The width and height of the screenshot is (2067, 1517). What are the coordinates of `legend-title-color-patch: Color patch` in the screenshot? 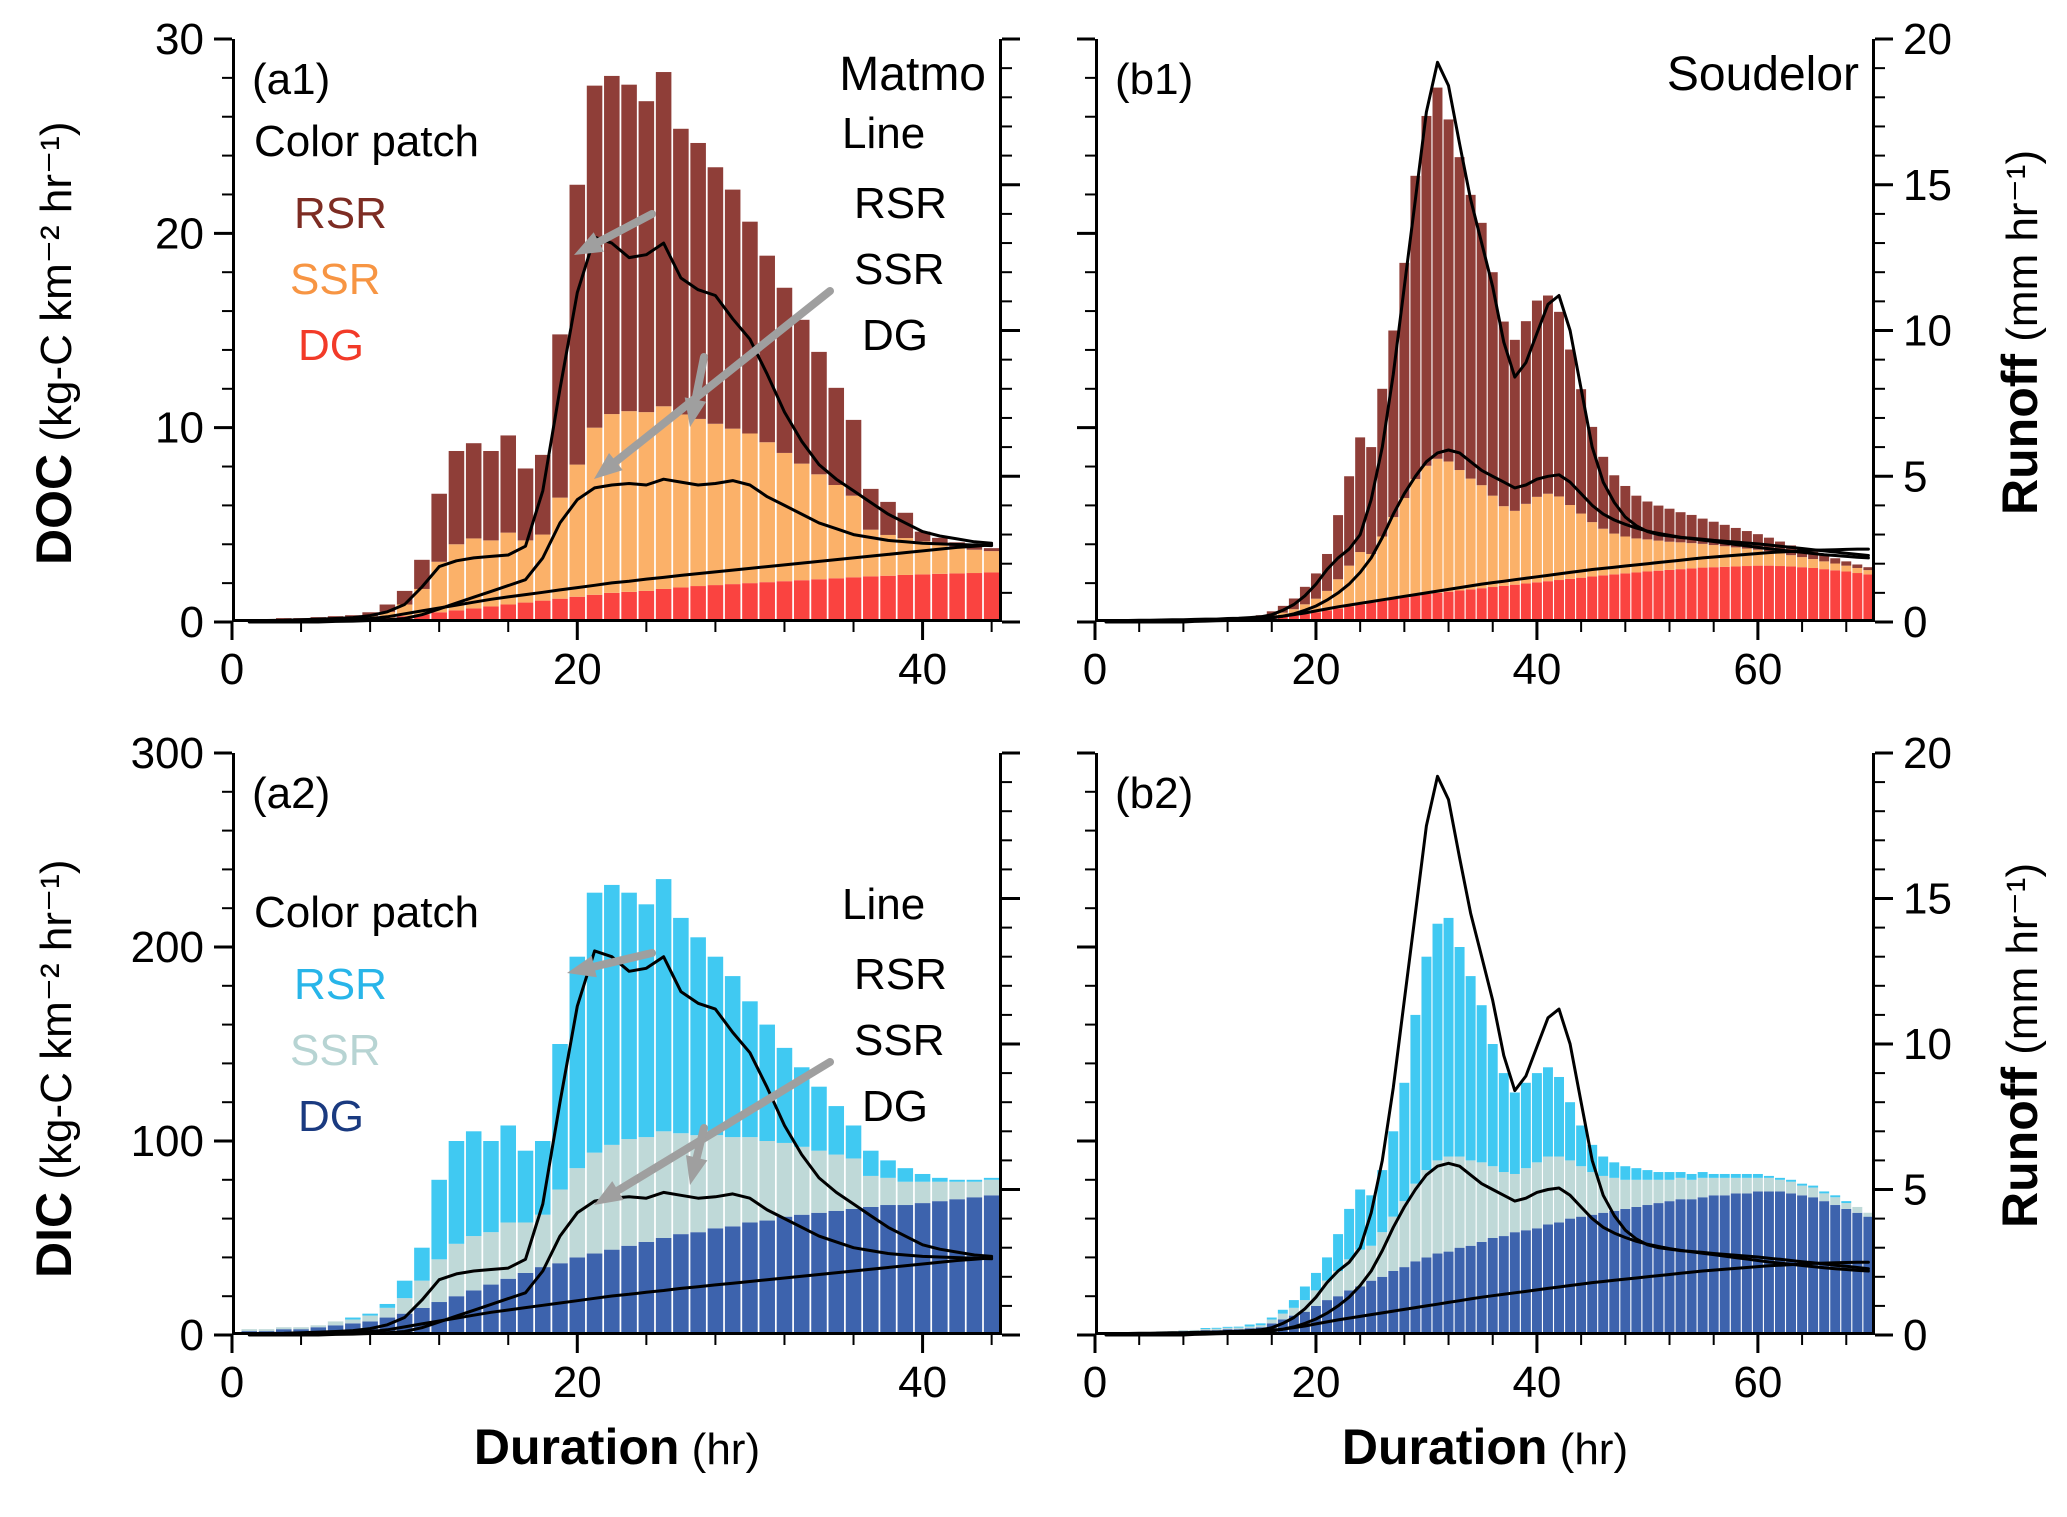 It's located at (367, 141).